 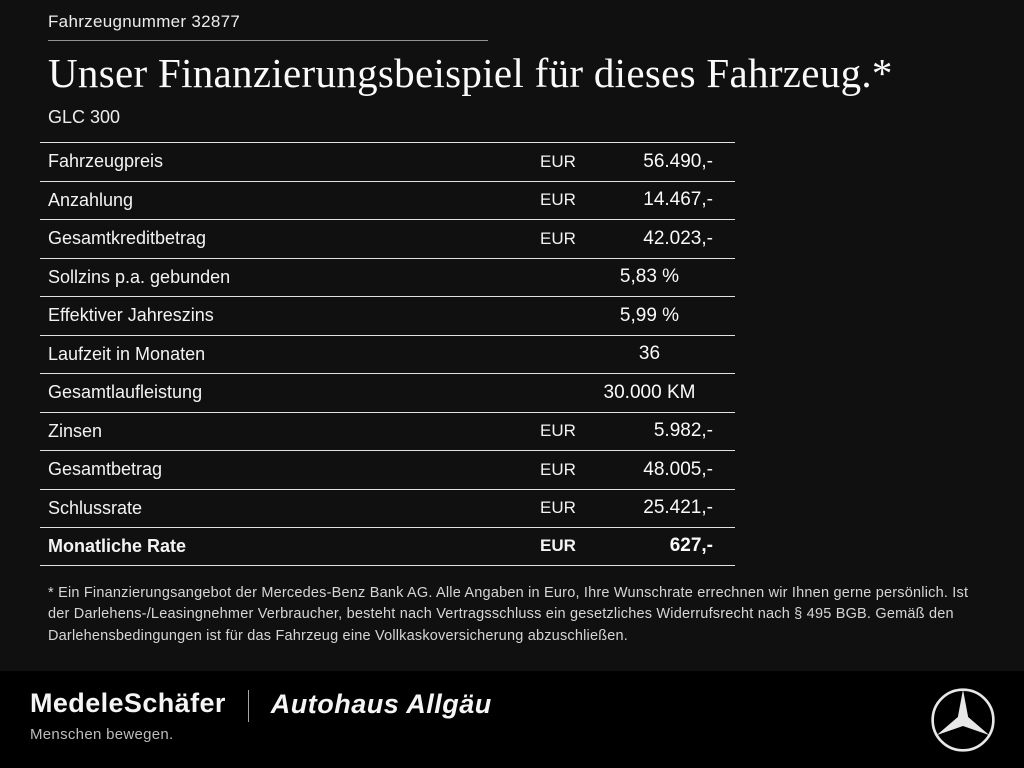 What do you see at coordinates (387, 431) in the screenshot?
I see `table-row: Zinsen EUR 5.982,-` at bounding box center [387, 431].